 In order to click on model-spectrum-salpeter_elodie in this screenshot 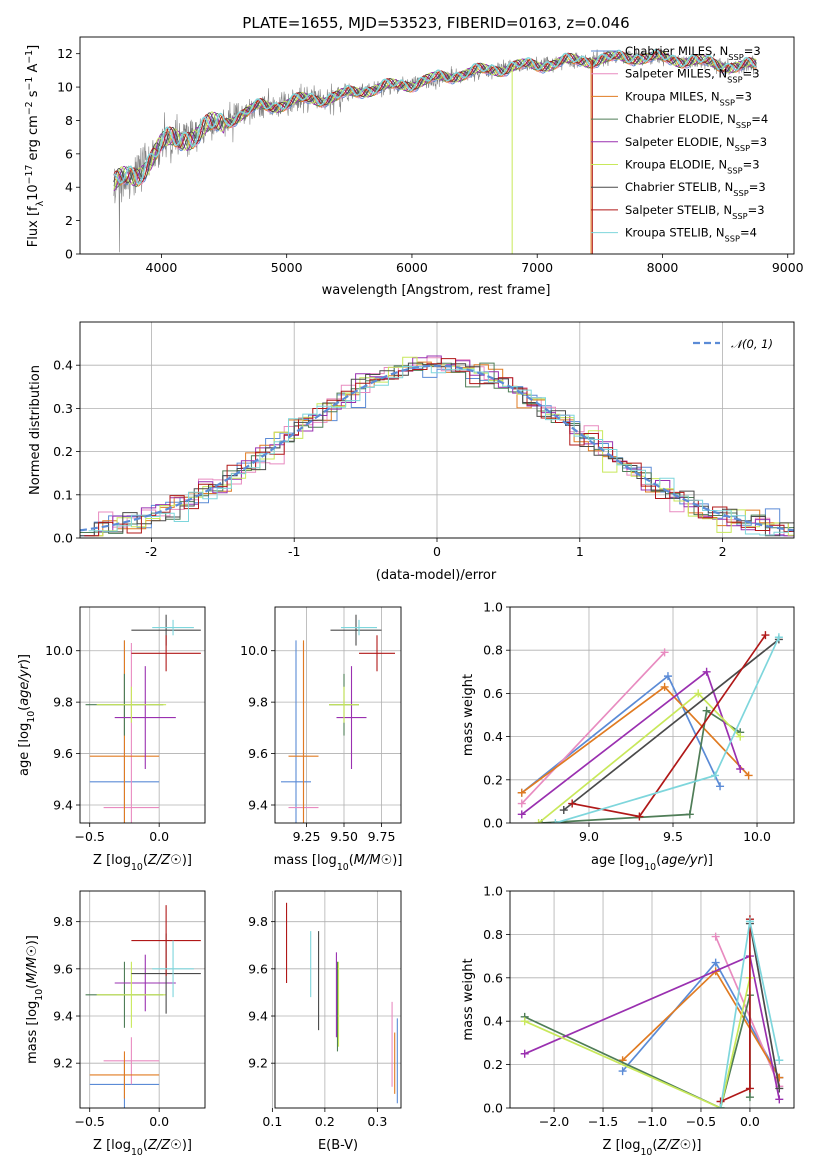, I will do `click(435, 121)`.